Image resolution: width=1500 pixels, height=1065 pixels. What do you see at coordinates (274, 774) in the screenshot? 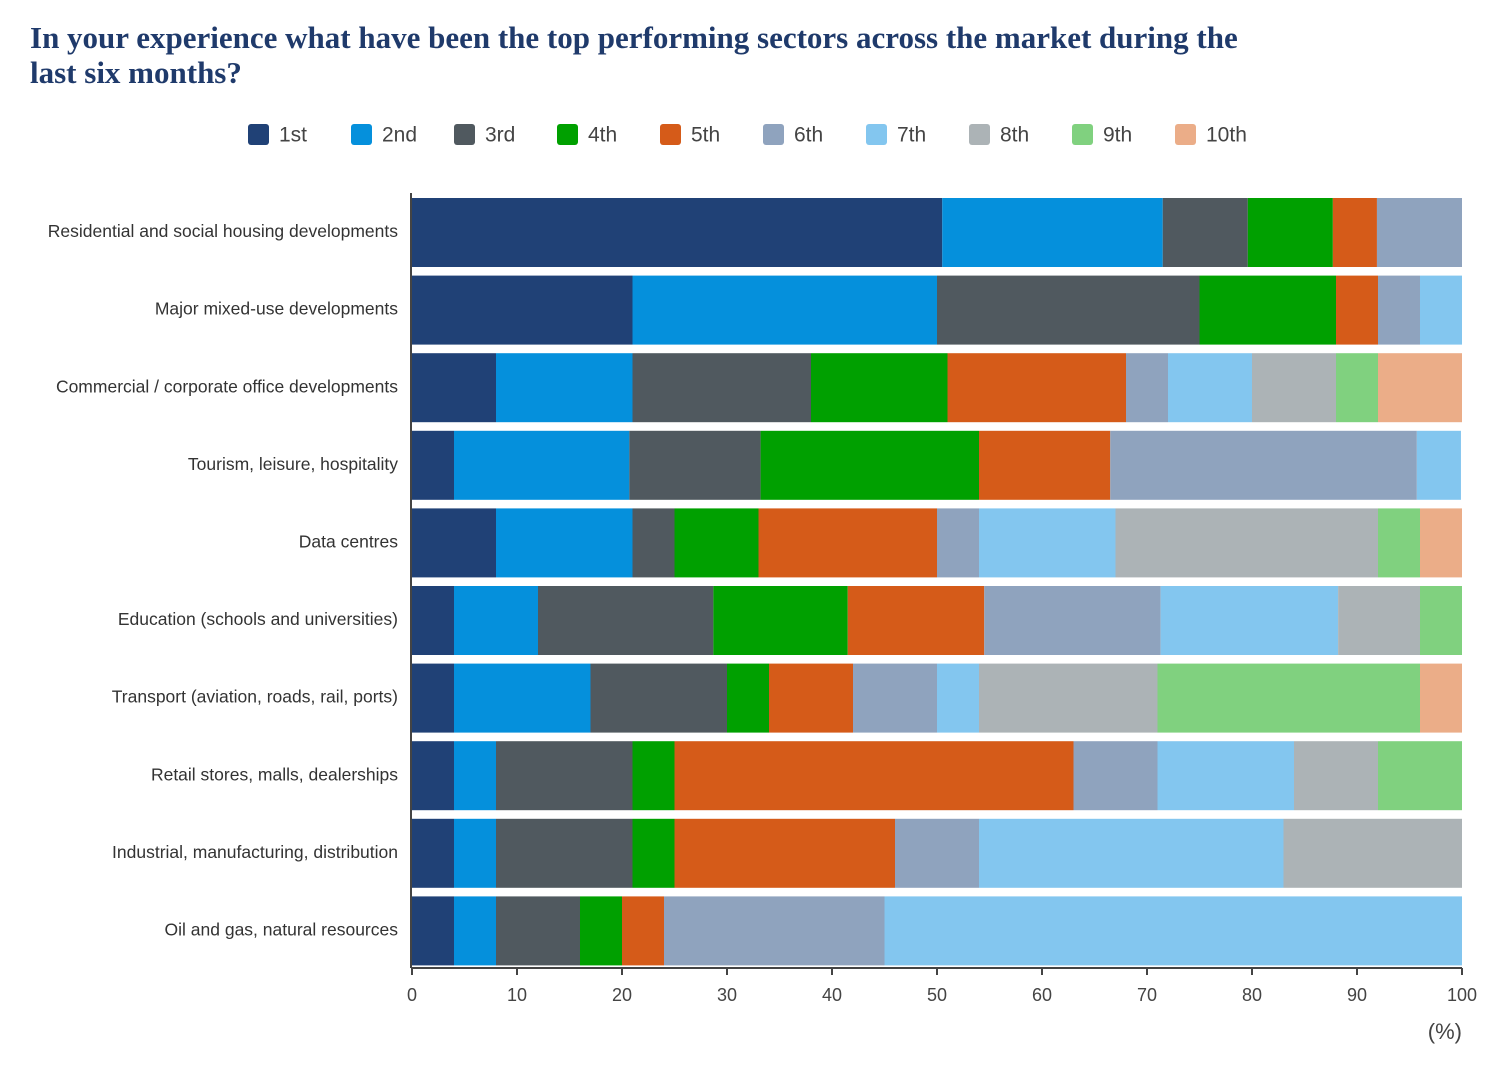
I see `y-tick-label: Retail stores, malls, dealerships` at bounding box center [274, 774].